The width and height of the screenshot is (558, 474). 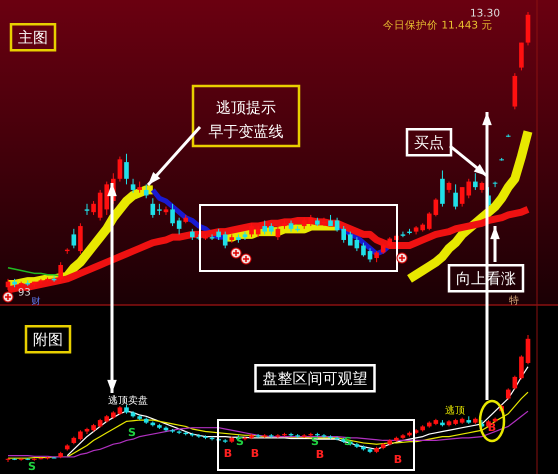 I want to click on text: 特, so click(x=514, y=300).